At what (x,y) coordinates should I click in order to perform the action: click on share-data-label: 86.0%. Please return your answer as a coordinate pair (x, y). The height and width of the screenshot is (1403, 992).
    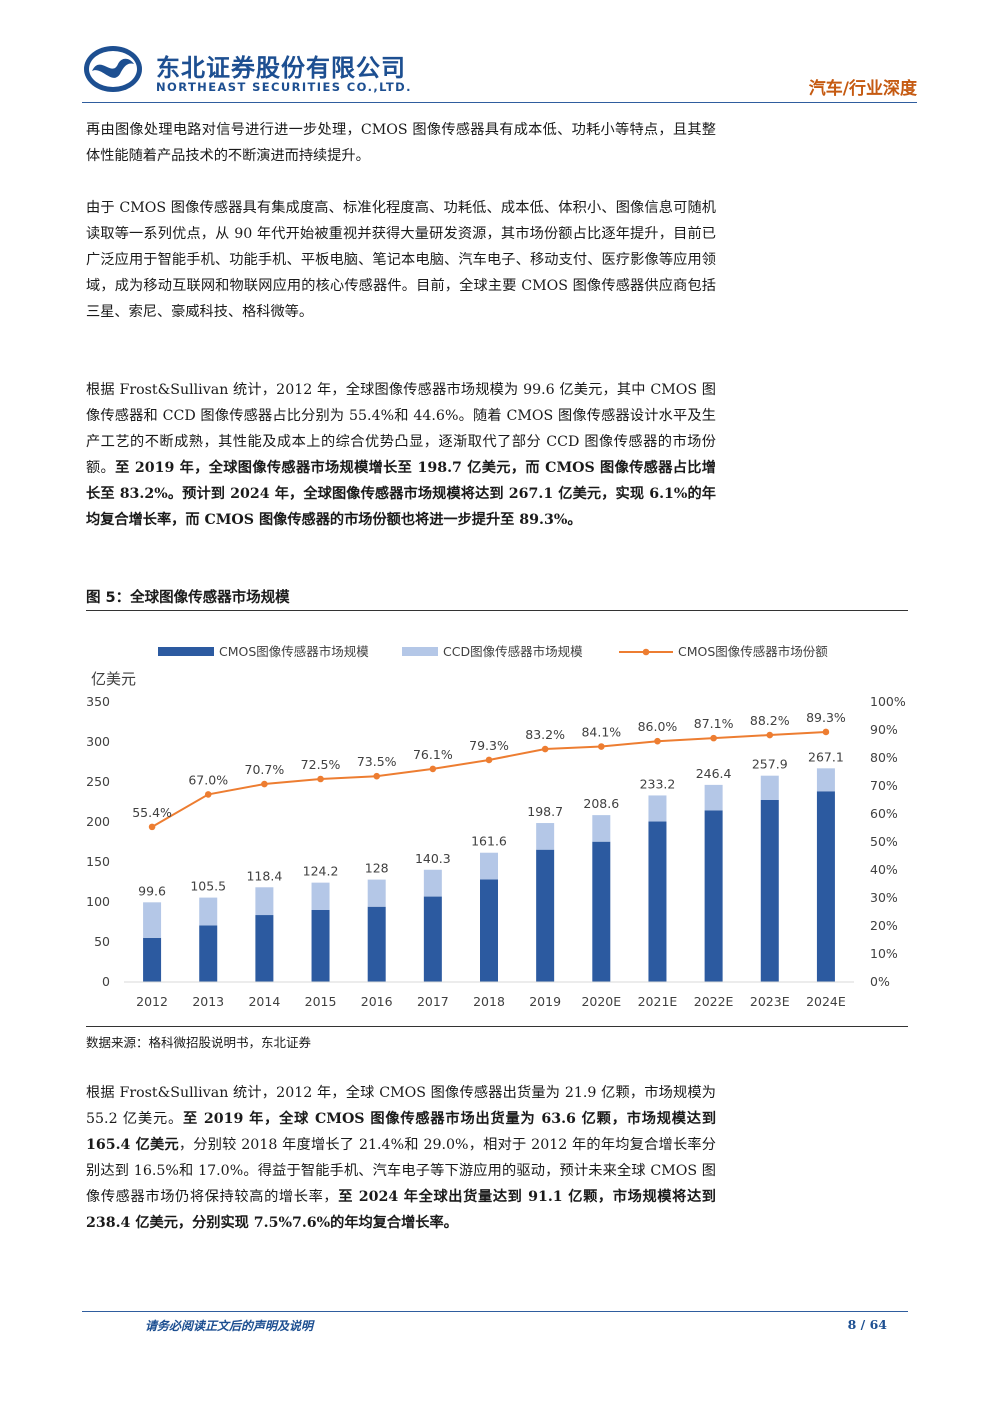
    Looking at the image, I should click on (658, 726).